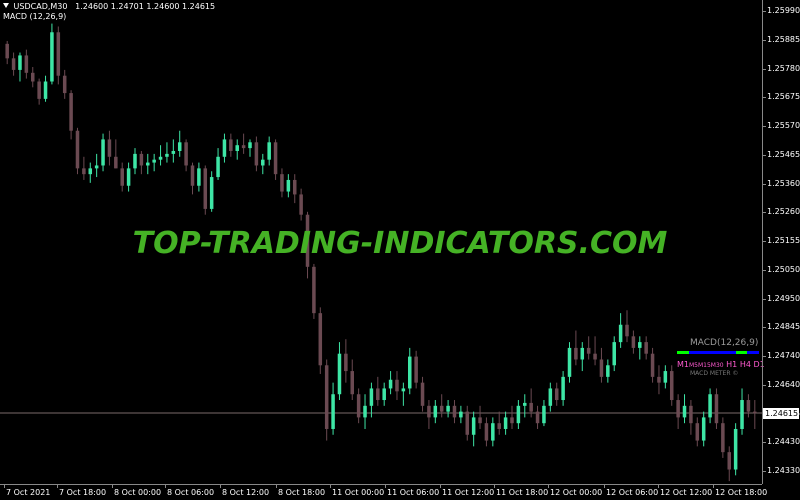  What do you see at coordinates (400, 243) in the screenshot?
I see `watermark-text: TOP-TRADING-INDICATORS.COM` at bounding box center [400, 243].